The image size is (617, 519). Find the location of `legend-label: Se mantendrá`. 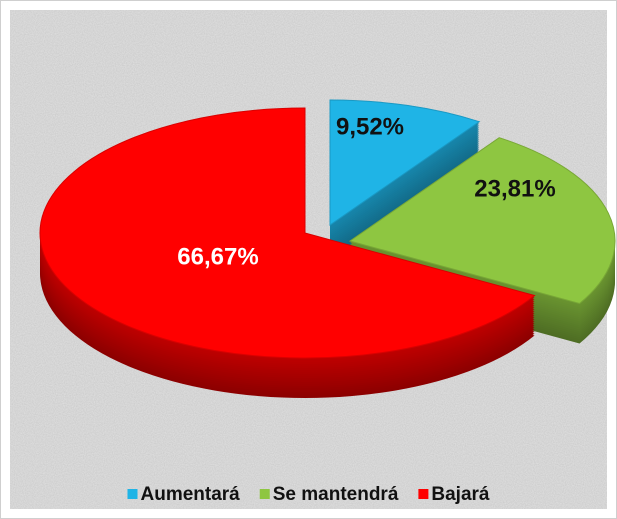

legend-label: Se mantendrá is located at coordinates (336, 494).